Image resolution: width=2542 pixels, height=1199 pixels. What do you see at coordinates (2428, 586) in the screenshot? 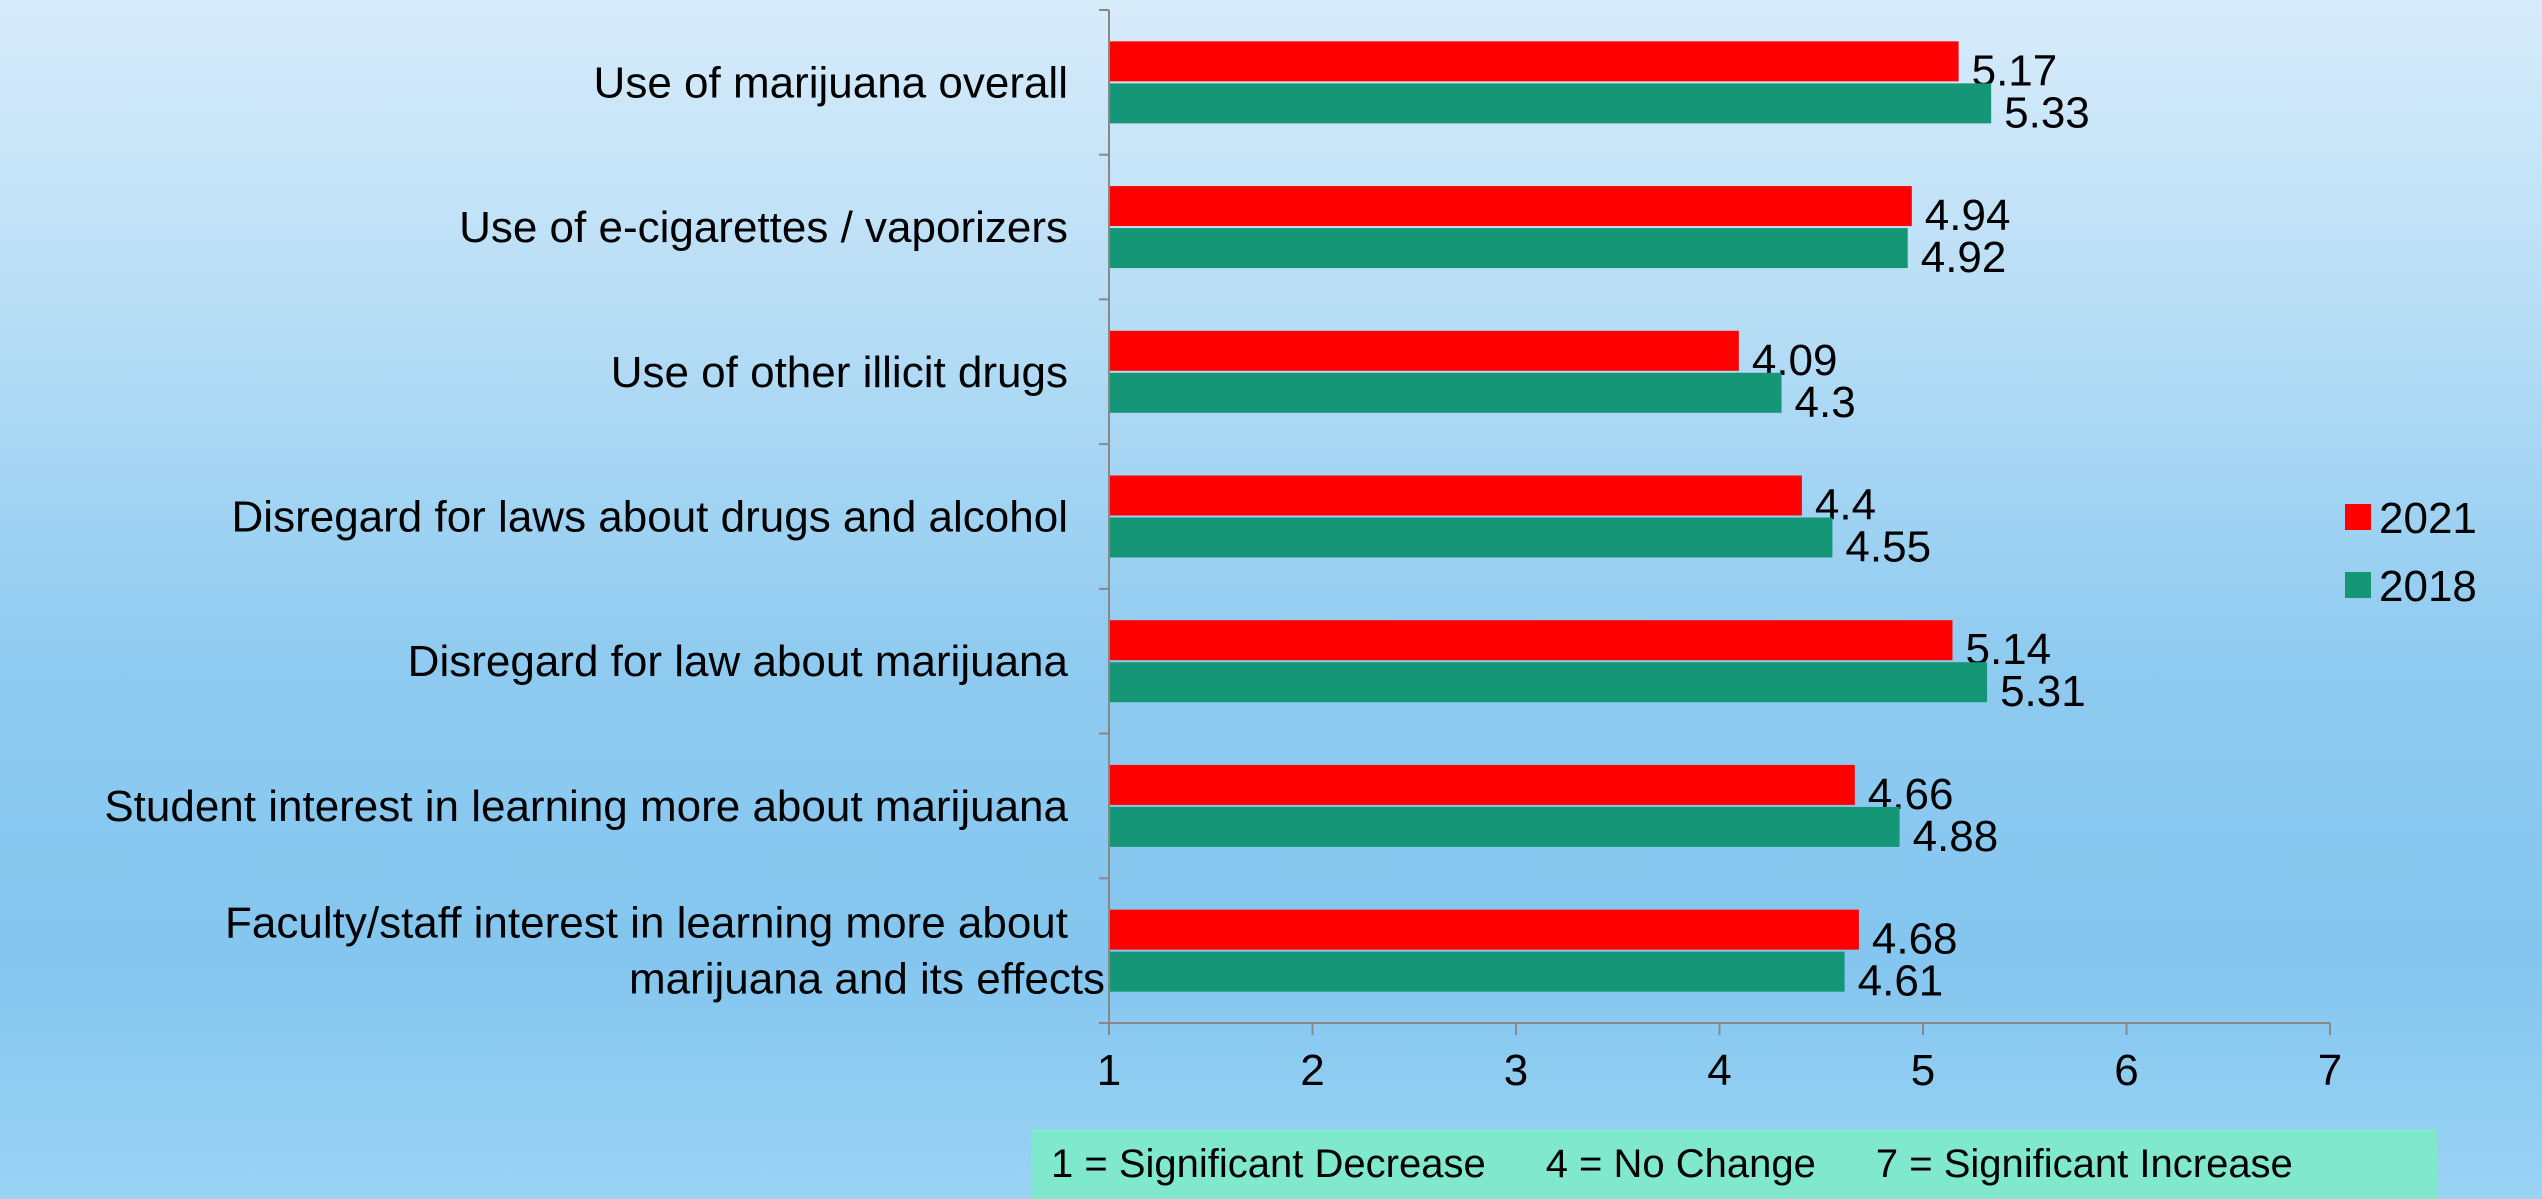
I see `legend-label-2018: 2018` at bounding box center [2428, 586].